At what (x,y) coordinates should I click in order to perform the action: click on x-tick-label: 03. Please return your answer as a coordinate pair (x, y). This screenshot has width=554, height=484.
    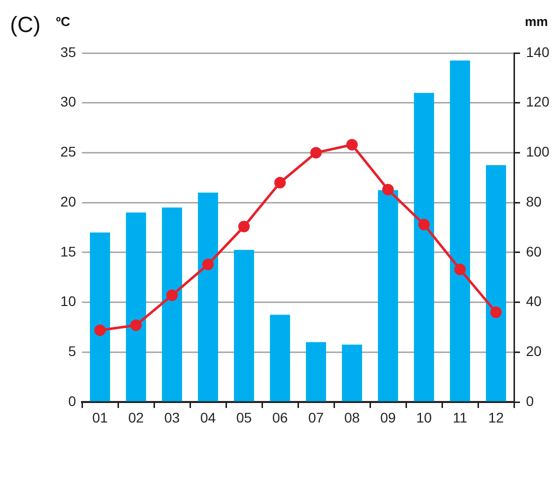
    Looking at the image, I should click on (172, 417).